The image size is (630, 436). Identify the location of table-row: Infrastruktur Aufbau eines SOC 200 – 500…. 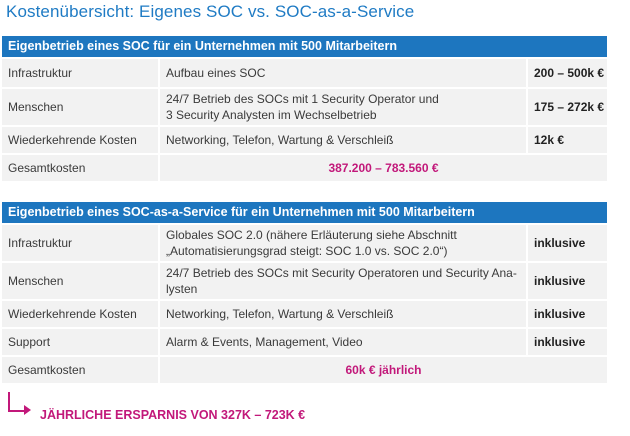
(304, 72).